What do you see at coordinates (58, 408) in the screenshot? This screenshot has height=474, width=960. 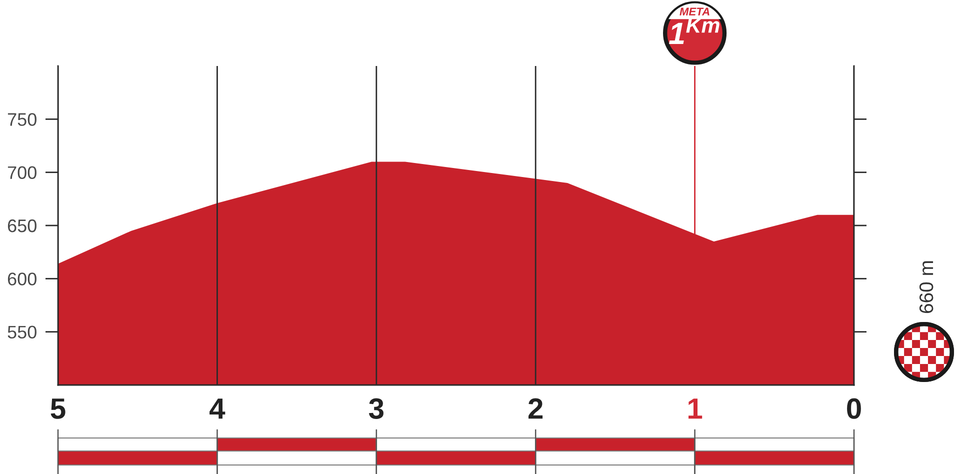 I see `x-tick-label: 5` at bounding box center [58, 408].